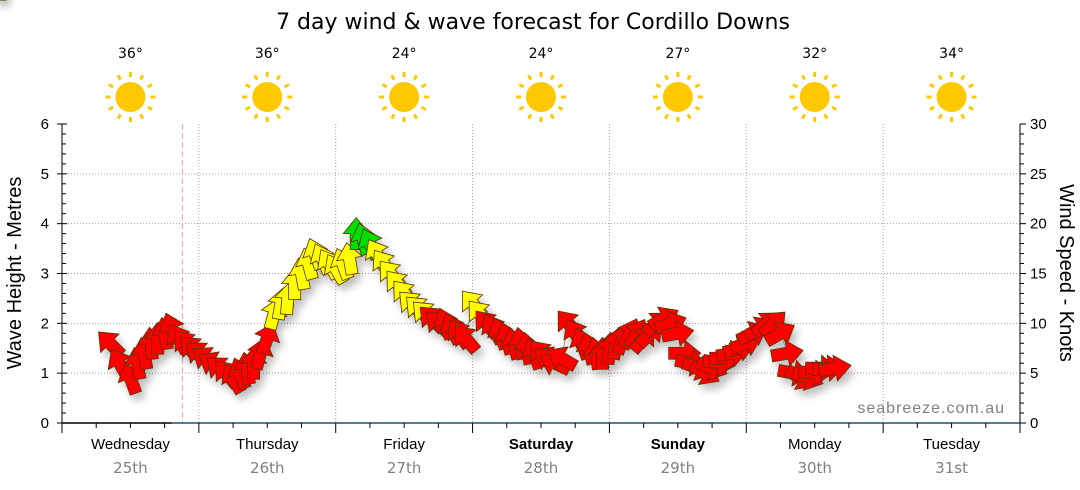 The image size is (1080, 490). What do you see at coordinates (45, 423) in the screenshot?
I see `left-tick-label: 0` at bounding box center [45, 423].